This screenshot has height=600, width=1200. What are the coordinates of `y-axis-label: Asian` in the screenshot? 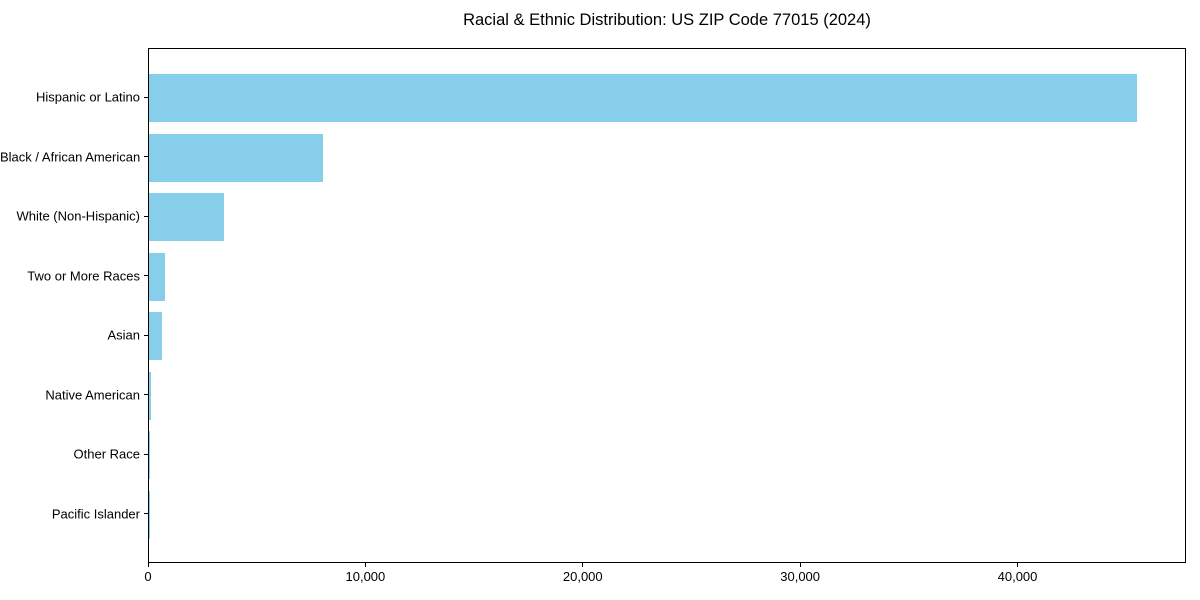 It's located at (123, 335).